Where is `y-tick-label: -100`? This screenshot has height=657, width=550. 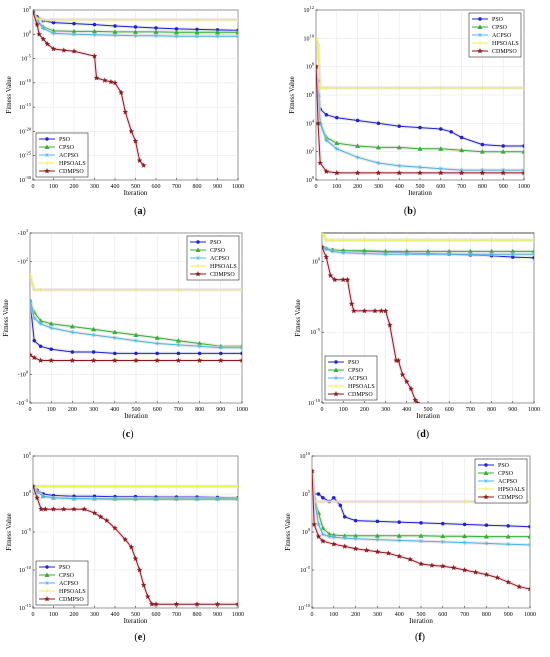
y-tick-label: -100 is located at coordinates (23, 374).